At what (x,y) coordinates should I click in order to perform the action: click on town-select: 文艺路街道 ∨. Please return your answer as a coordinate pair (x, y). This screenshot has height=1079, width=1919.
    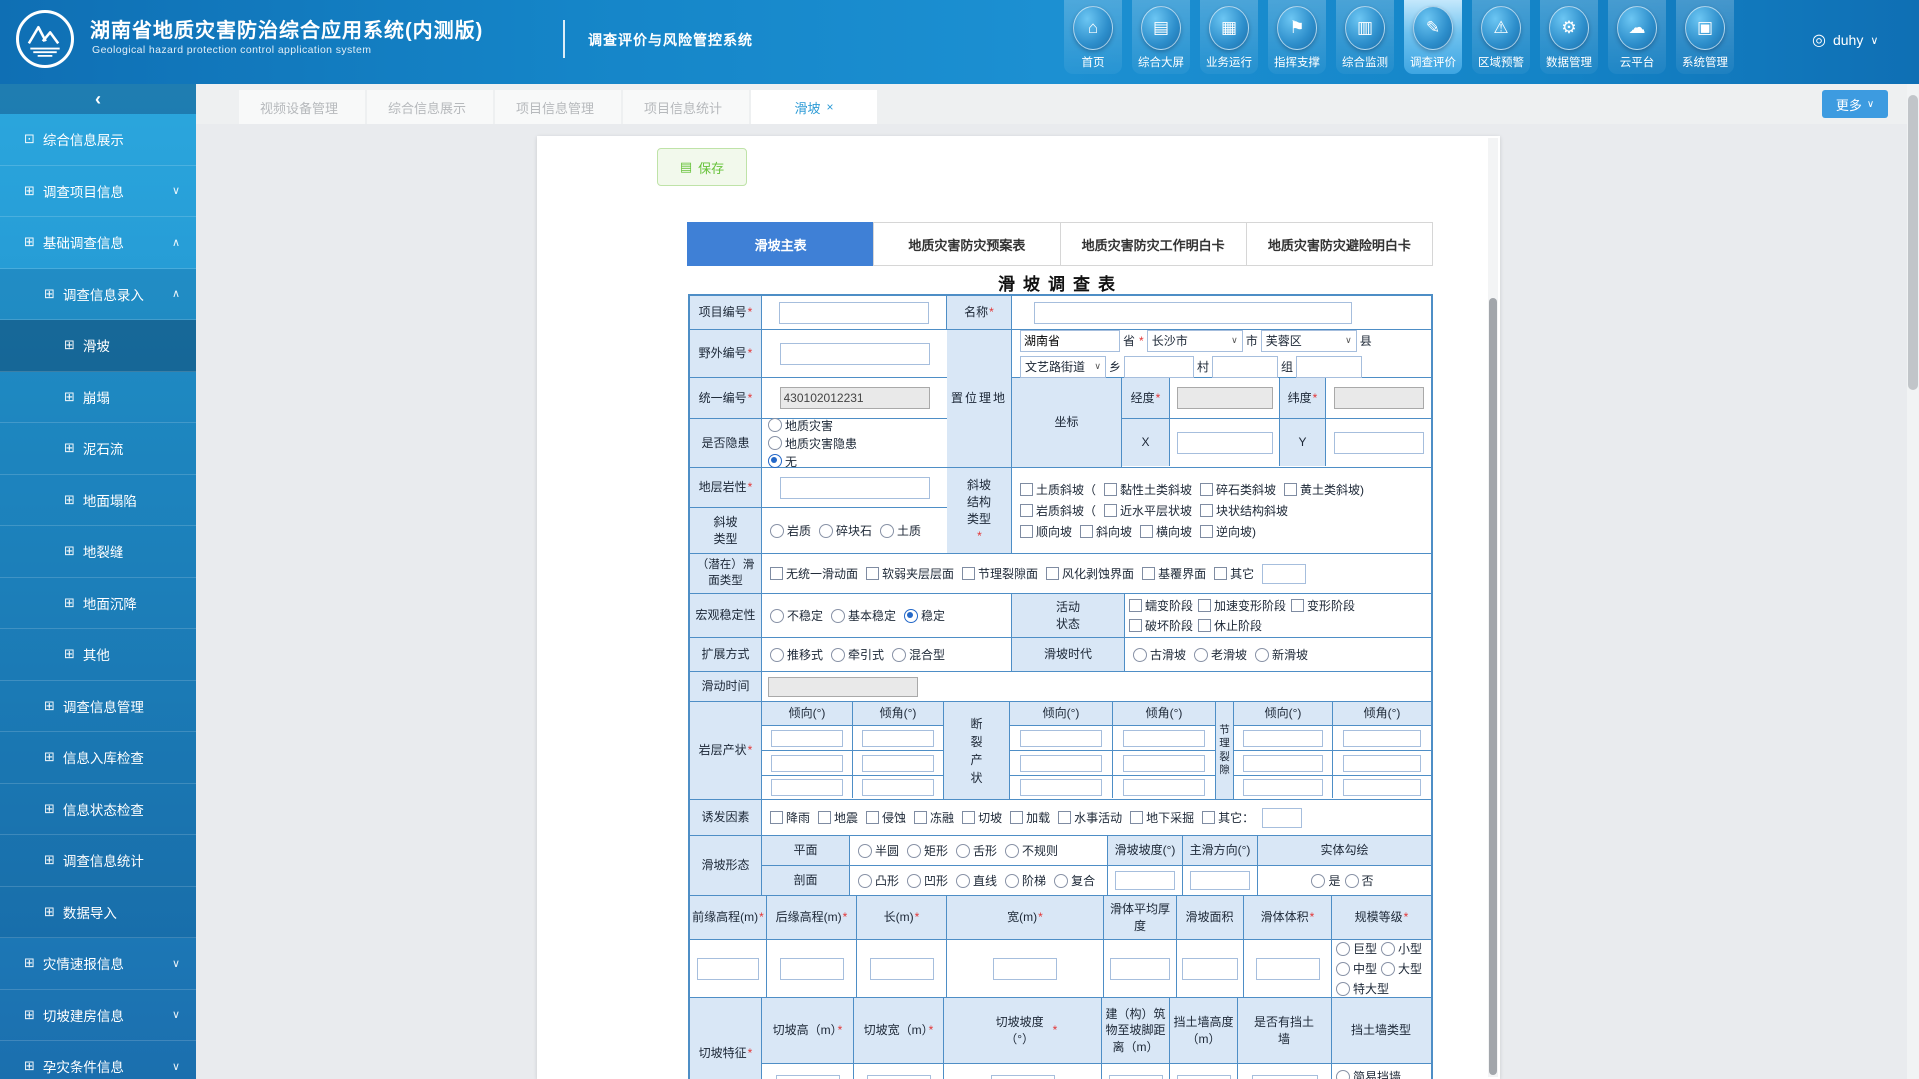
    Looking at the image, I should click on (1063, 366).